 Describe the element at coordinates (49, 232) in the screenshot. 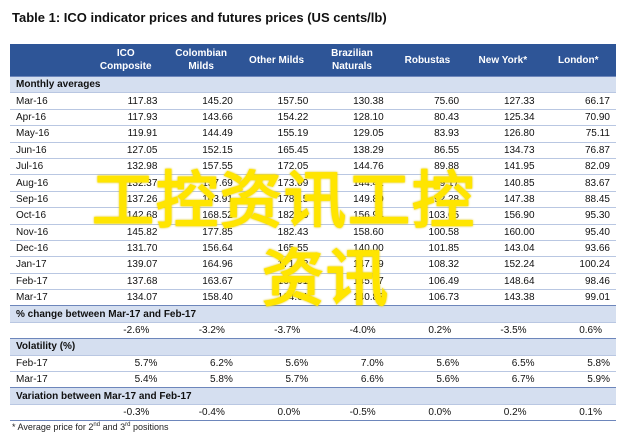

I see `row-label: Nov-16` at that location.